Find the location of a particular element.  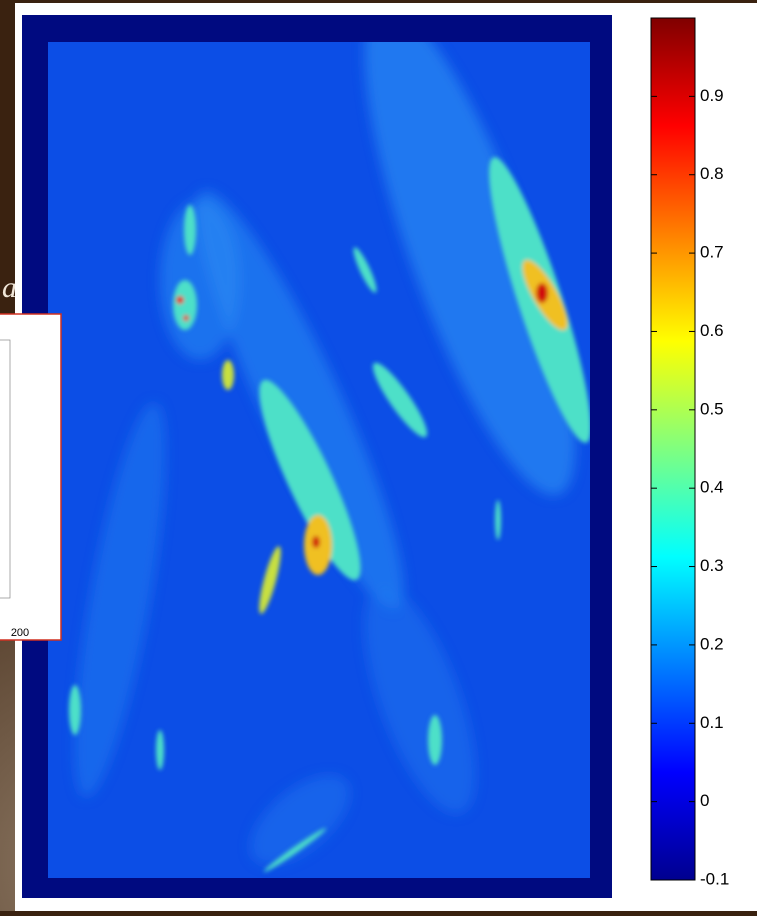

colorbar: -0.1 0 0.1 0.2 0.3 0.4 0.5 0.6 0.7 0.8 0.9 is located at coordinates (689, 452).